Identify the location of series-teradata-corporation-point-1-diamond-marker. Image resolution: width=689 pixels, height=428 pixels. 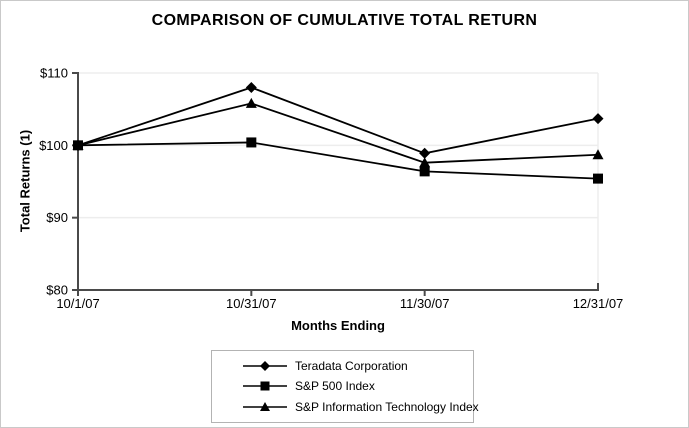
(251, 87).